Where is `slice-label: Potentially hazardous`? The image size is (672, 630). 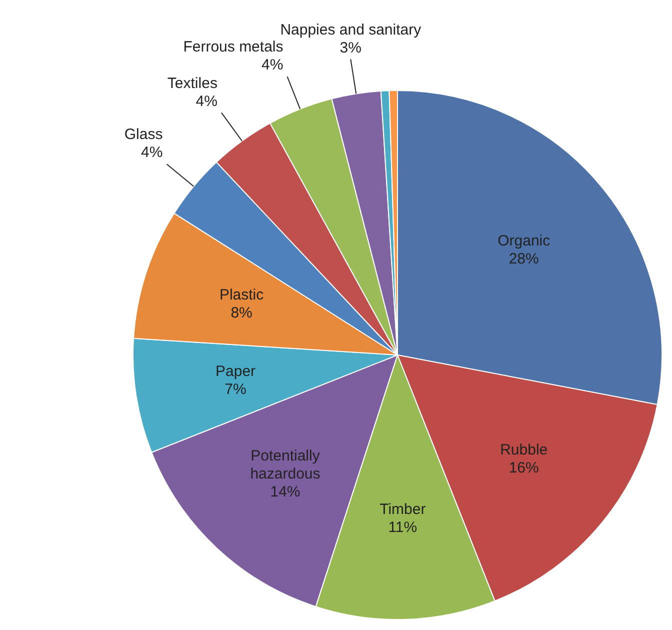
slice-label: Potentially hazardous is located at coordinates (285, 465).